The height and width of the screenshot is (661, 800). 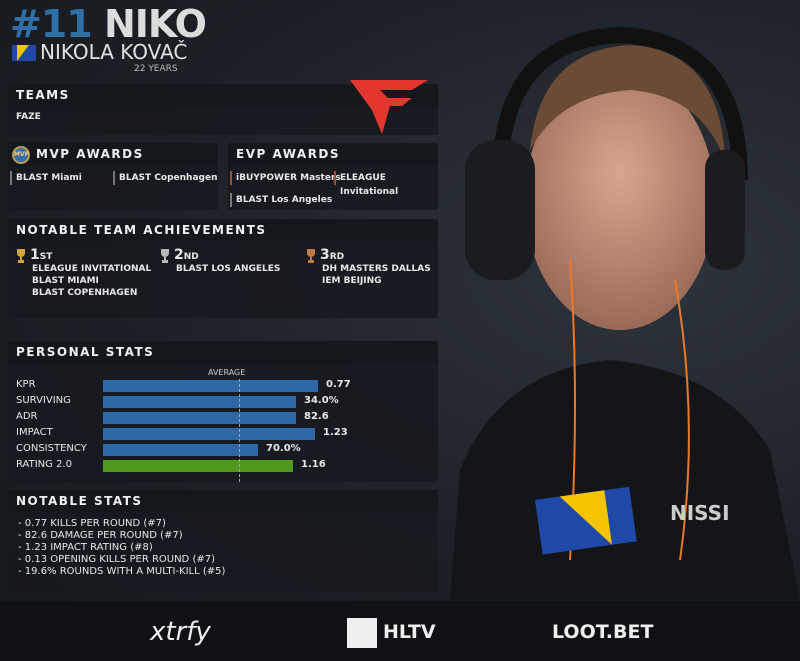 What do you see at coordinates (332, 255) in the screenshot?
I see `place-label: 3RD` at bounding box center [332, 255].